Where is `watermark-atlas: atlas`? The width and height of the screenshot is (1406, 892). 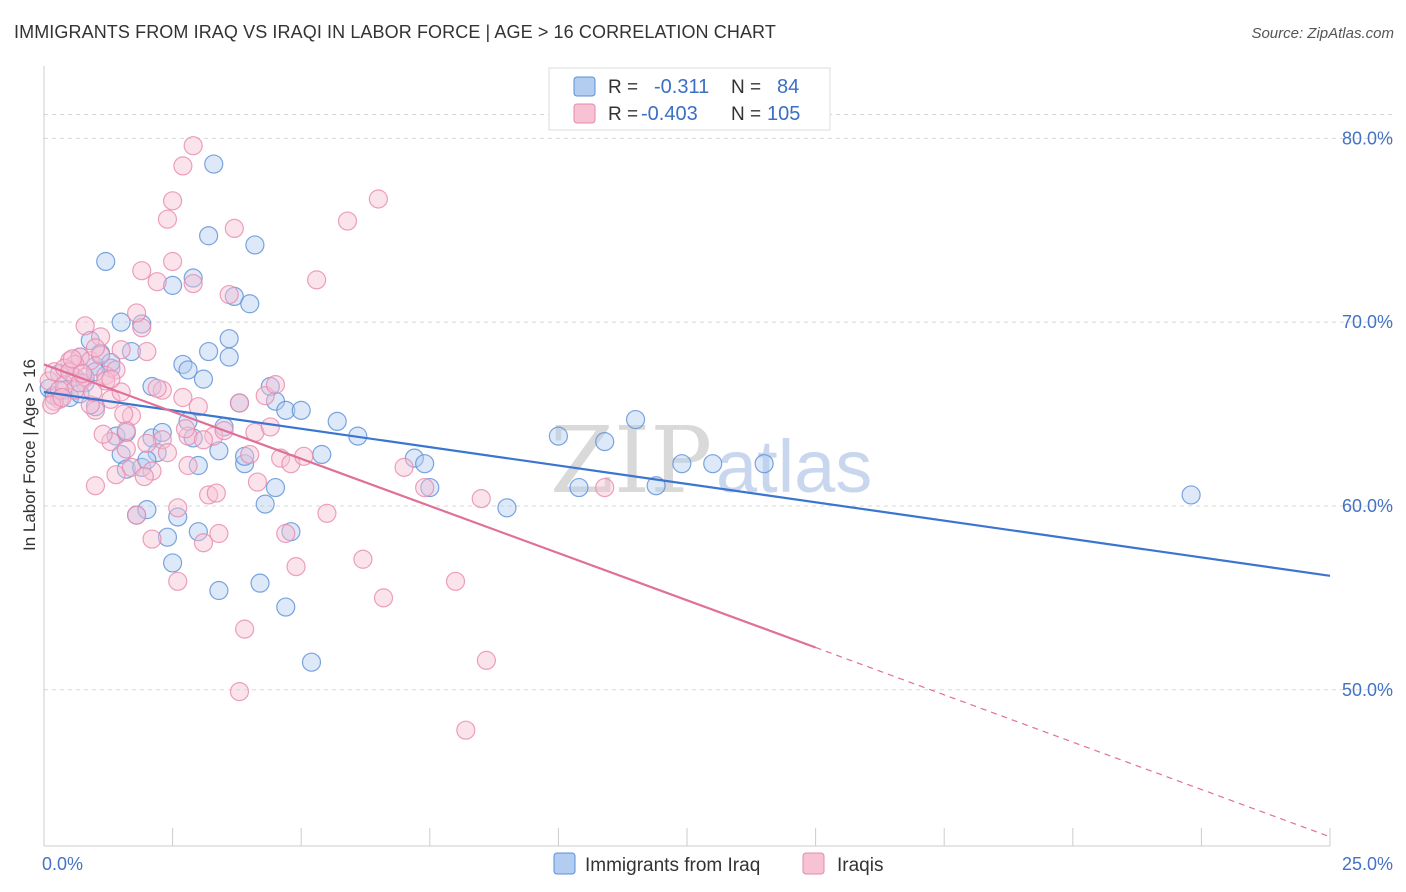
watermark-atlas: atlas is located at coordinates (794, 466).